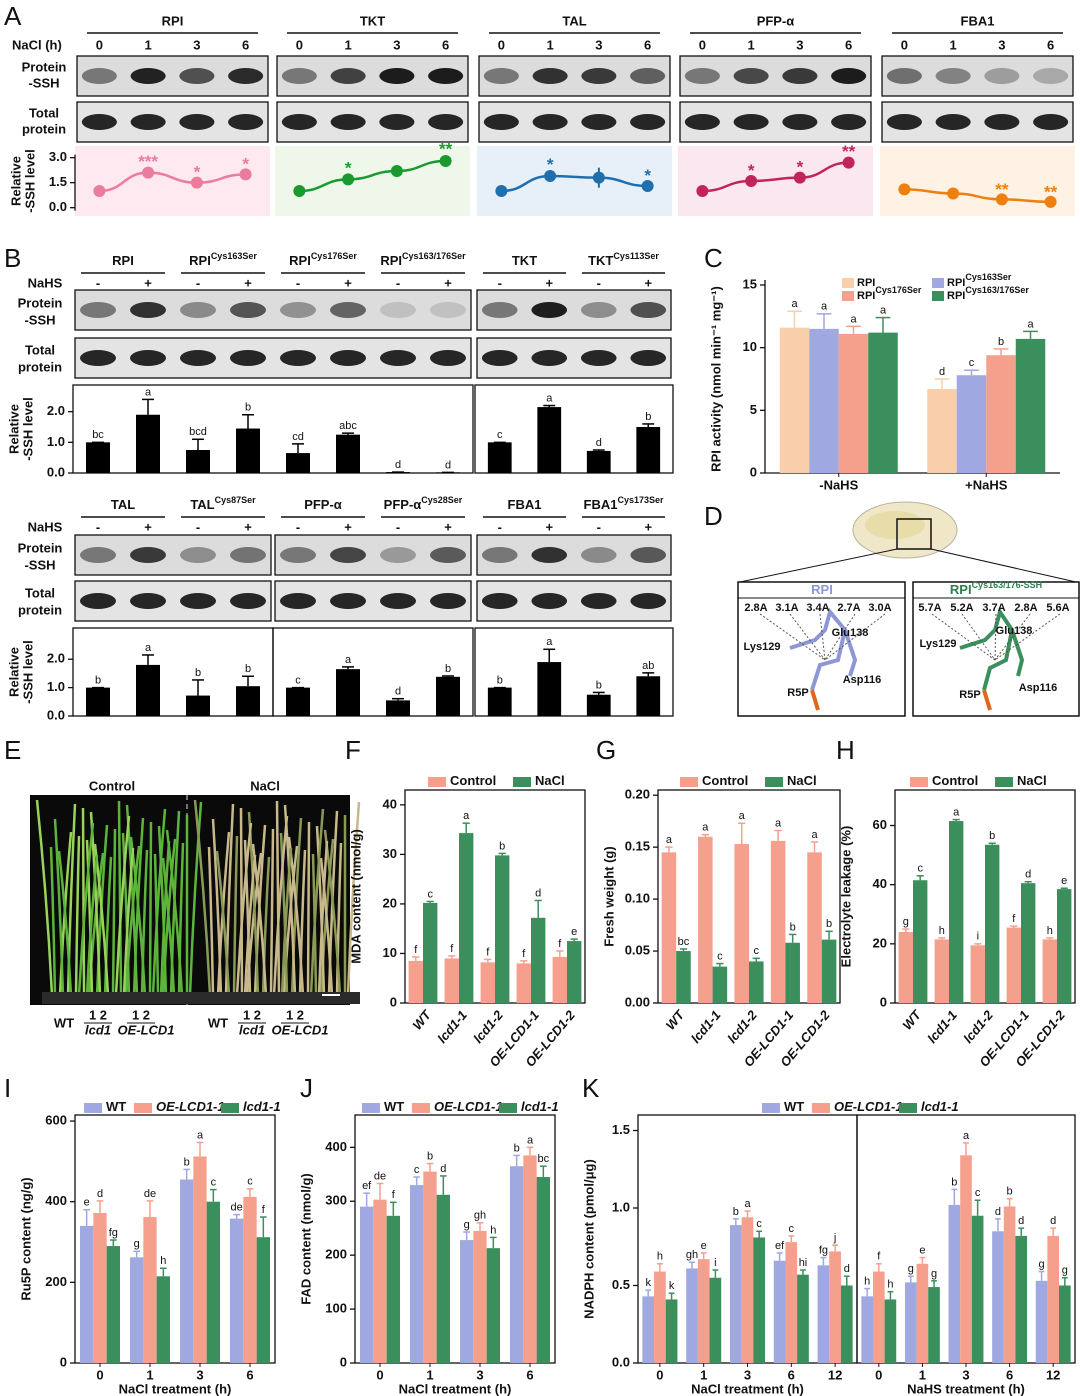  What do you see at coordinates (223, 503) in the screenshot?
I see `group-title: TALCys87Ser` at bounding box center [223, 503].